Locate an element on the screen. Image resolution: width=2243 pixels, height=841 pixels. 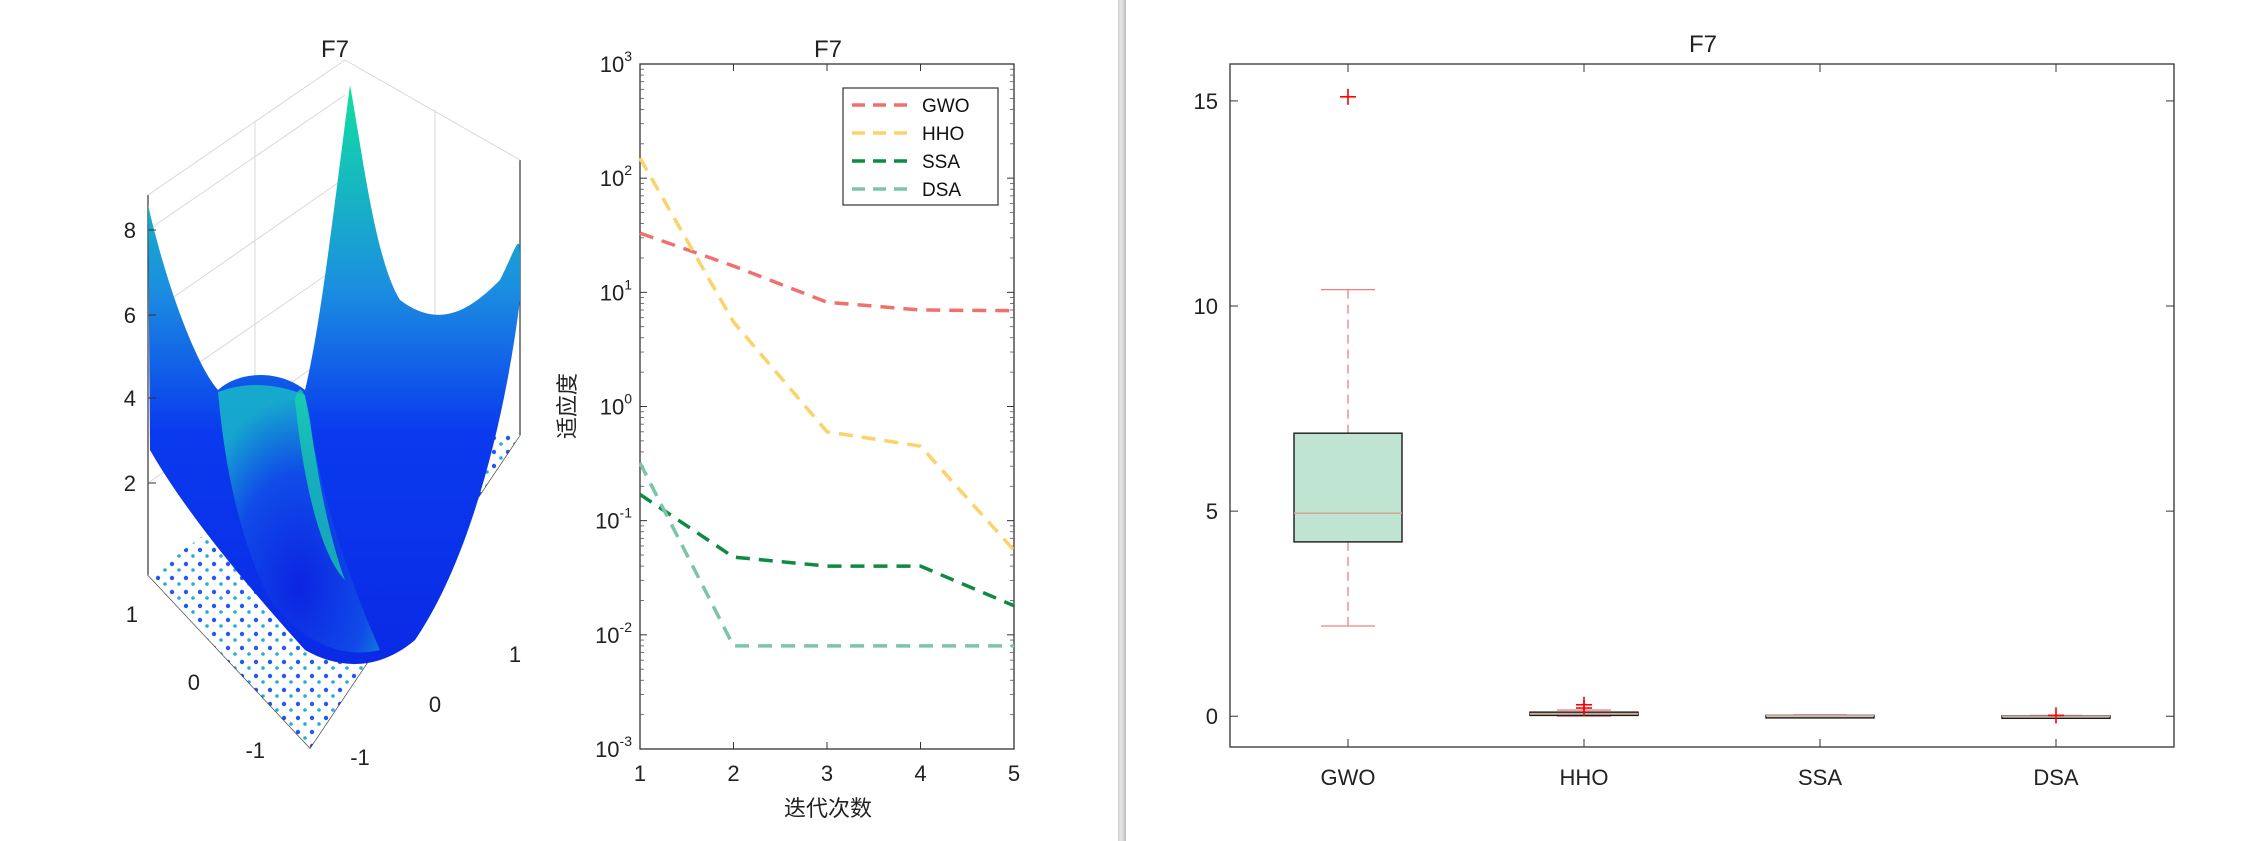
box-ssa is located at coordinates (1820, 716).